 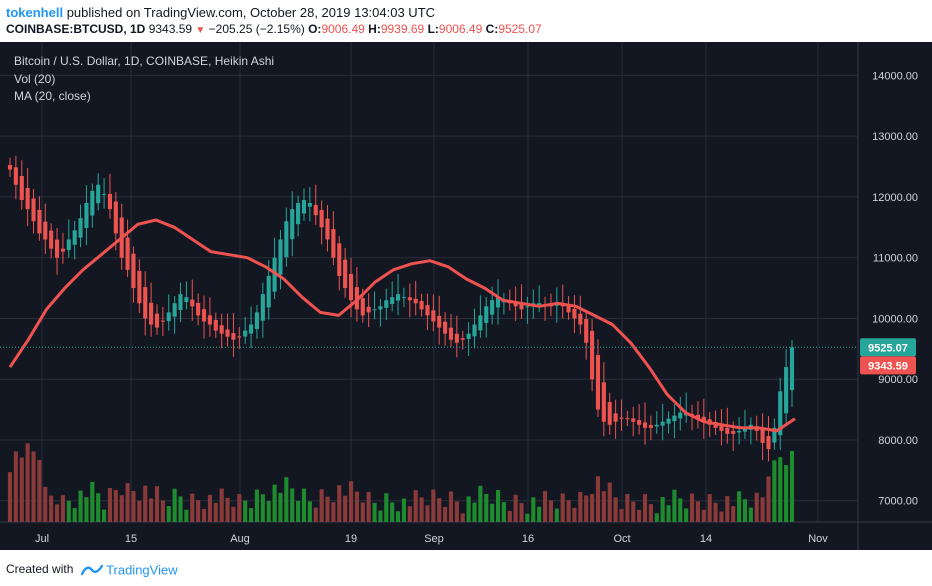 What do you see at coordinates (895, 259) in the screenshot?
I see `y-tick-label: 11000.00` at bounding box center [895, 259].